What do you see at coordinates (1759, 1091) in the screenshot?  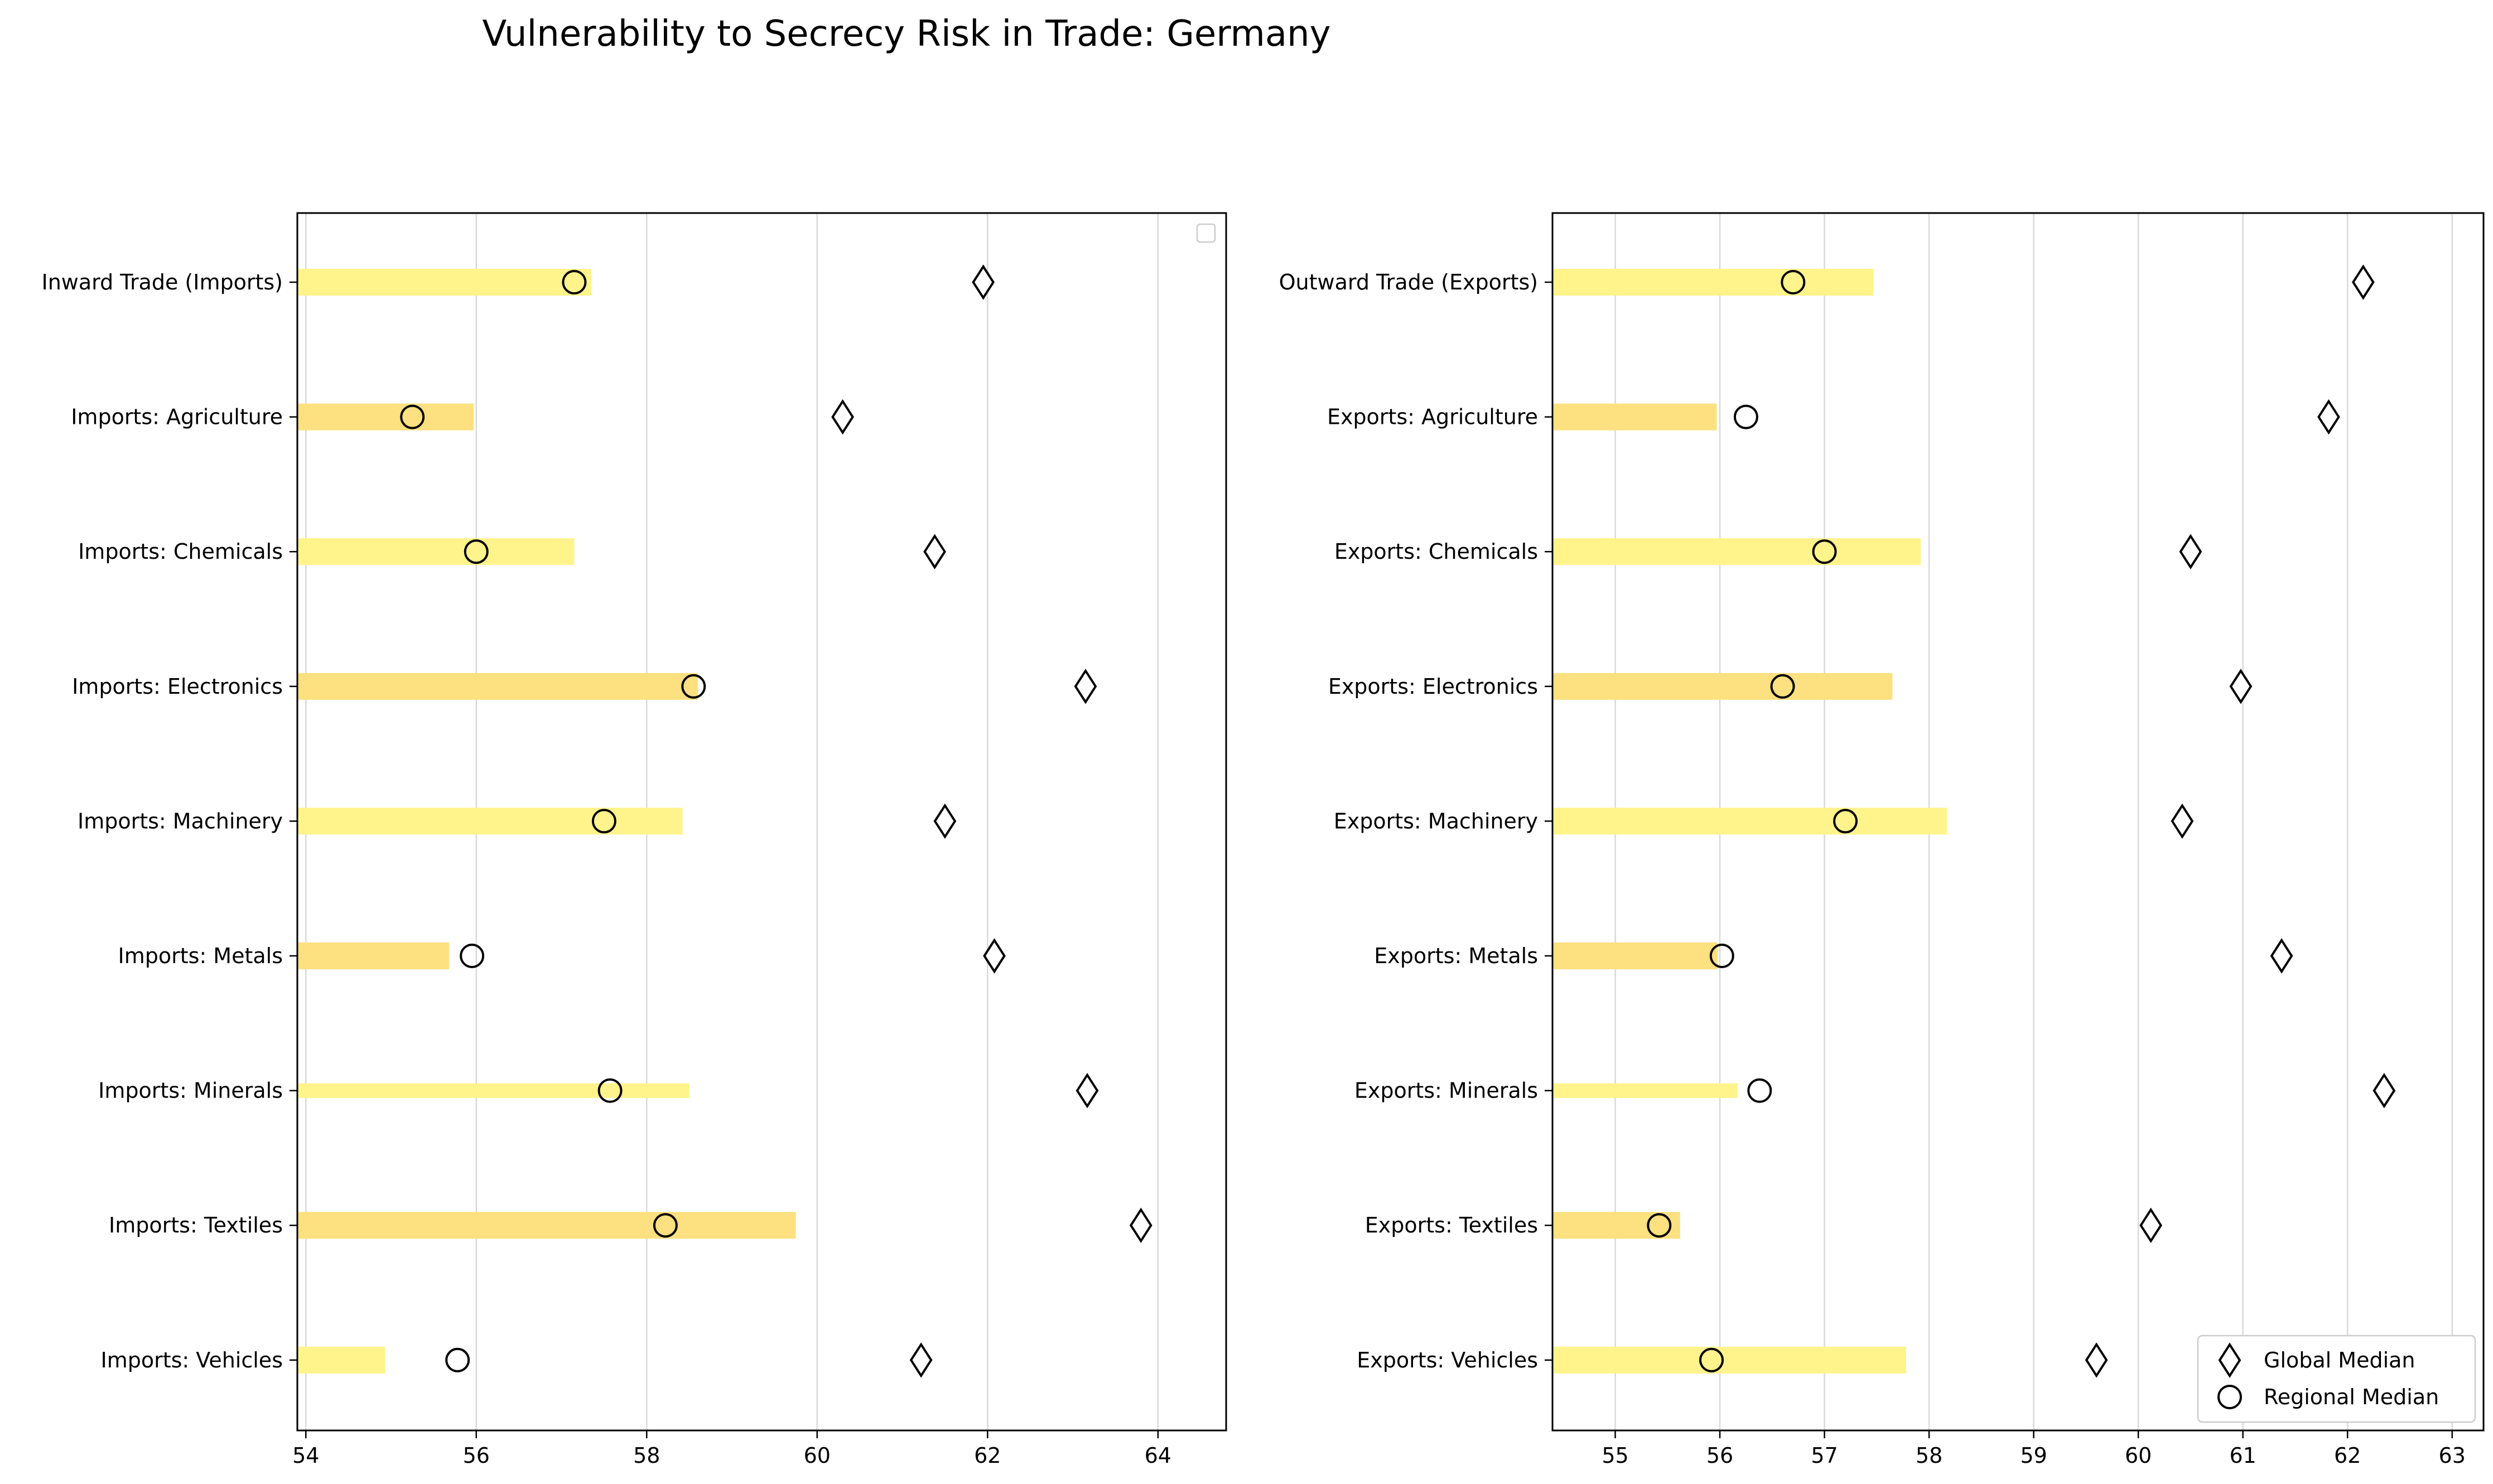 I see `regional-median-marker-exports-minerals` at bounding box center [1759, 1091].